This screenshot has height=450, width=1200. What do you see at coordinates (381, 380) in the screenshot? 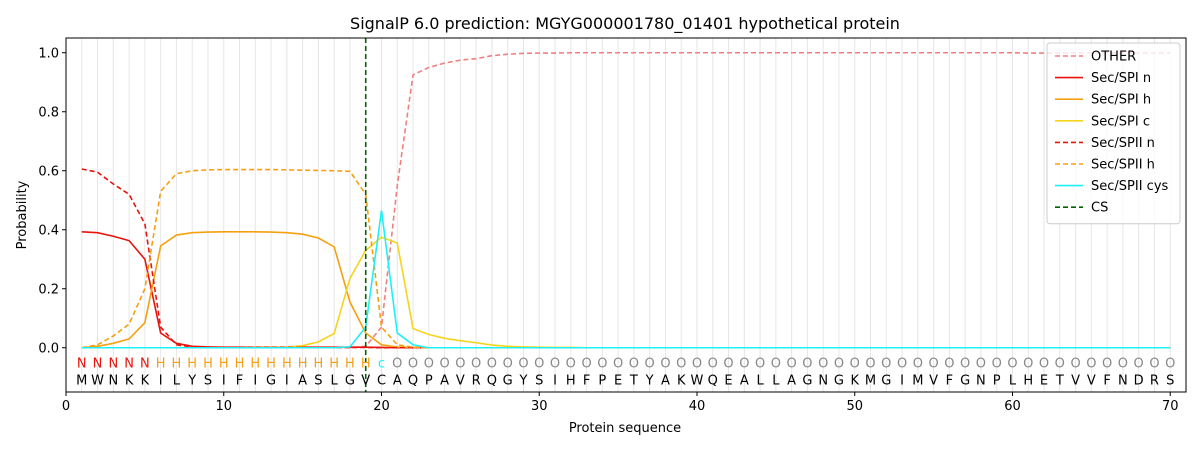
I see `residue-label: C` at bounding box center [381, 380].